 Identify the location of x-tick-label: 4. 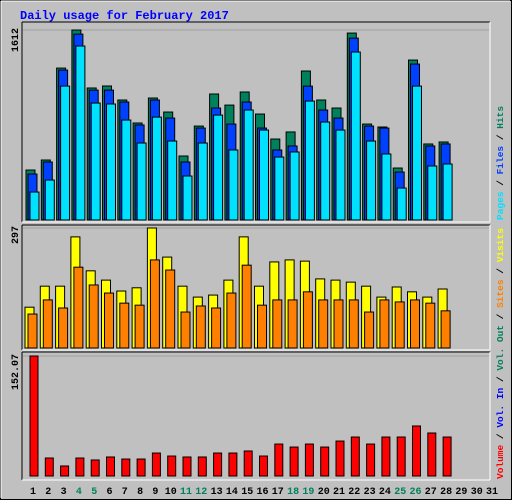
(79, 492).